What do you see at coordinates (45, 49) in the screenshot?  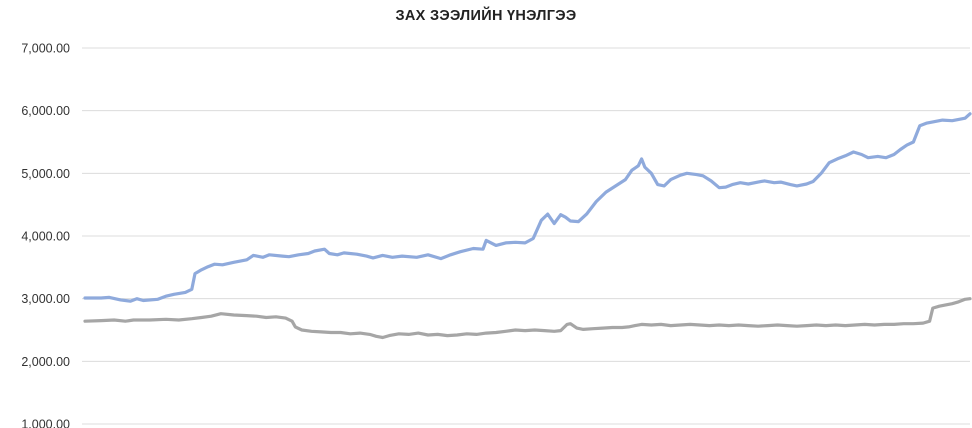 I see `y-tick-label: 7,000.00` at bounding box center [45, 49].